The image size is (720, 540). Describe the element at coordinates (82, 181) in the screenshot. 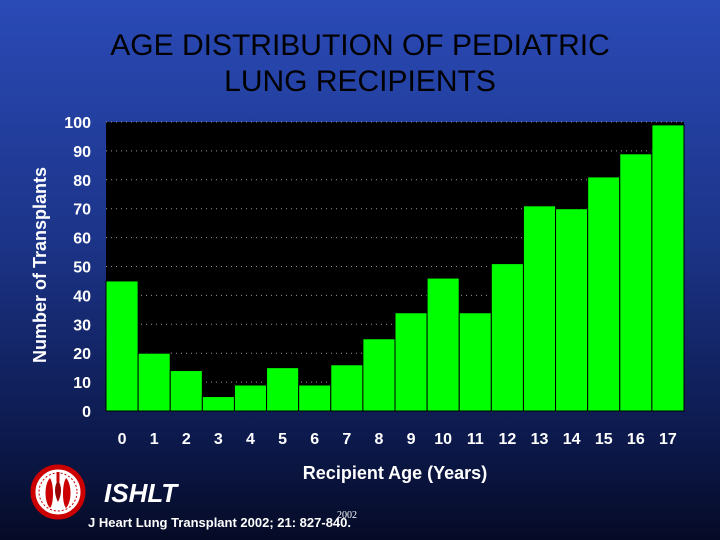

I see `y-tick-label: 80` at that location.